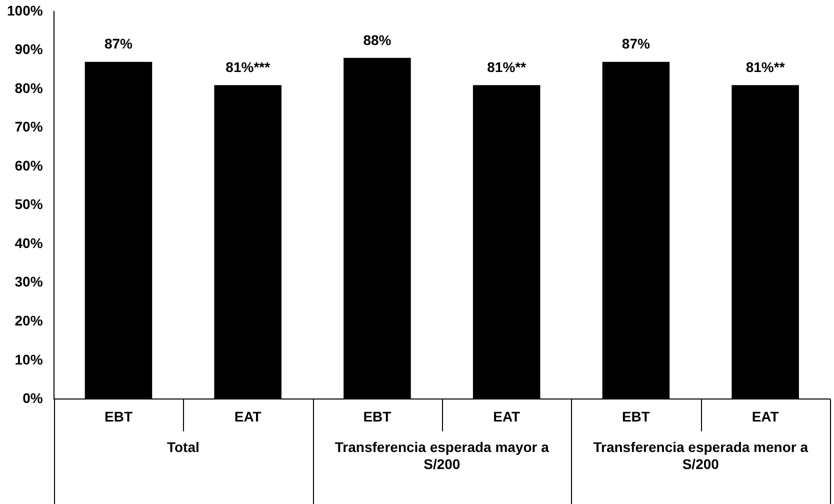 The height and width of the screenshot is (504, 834). I want to click on y-tick-label: 100%, so click(25, 10).